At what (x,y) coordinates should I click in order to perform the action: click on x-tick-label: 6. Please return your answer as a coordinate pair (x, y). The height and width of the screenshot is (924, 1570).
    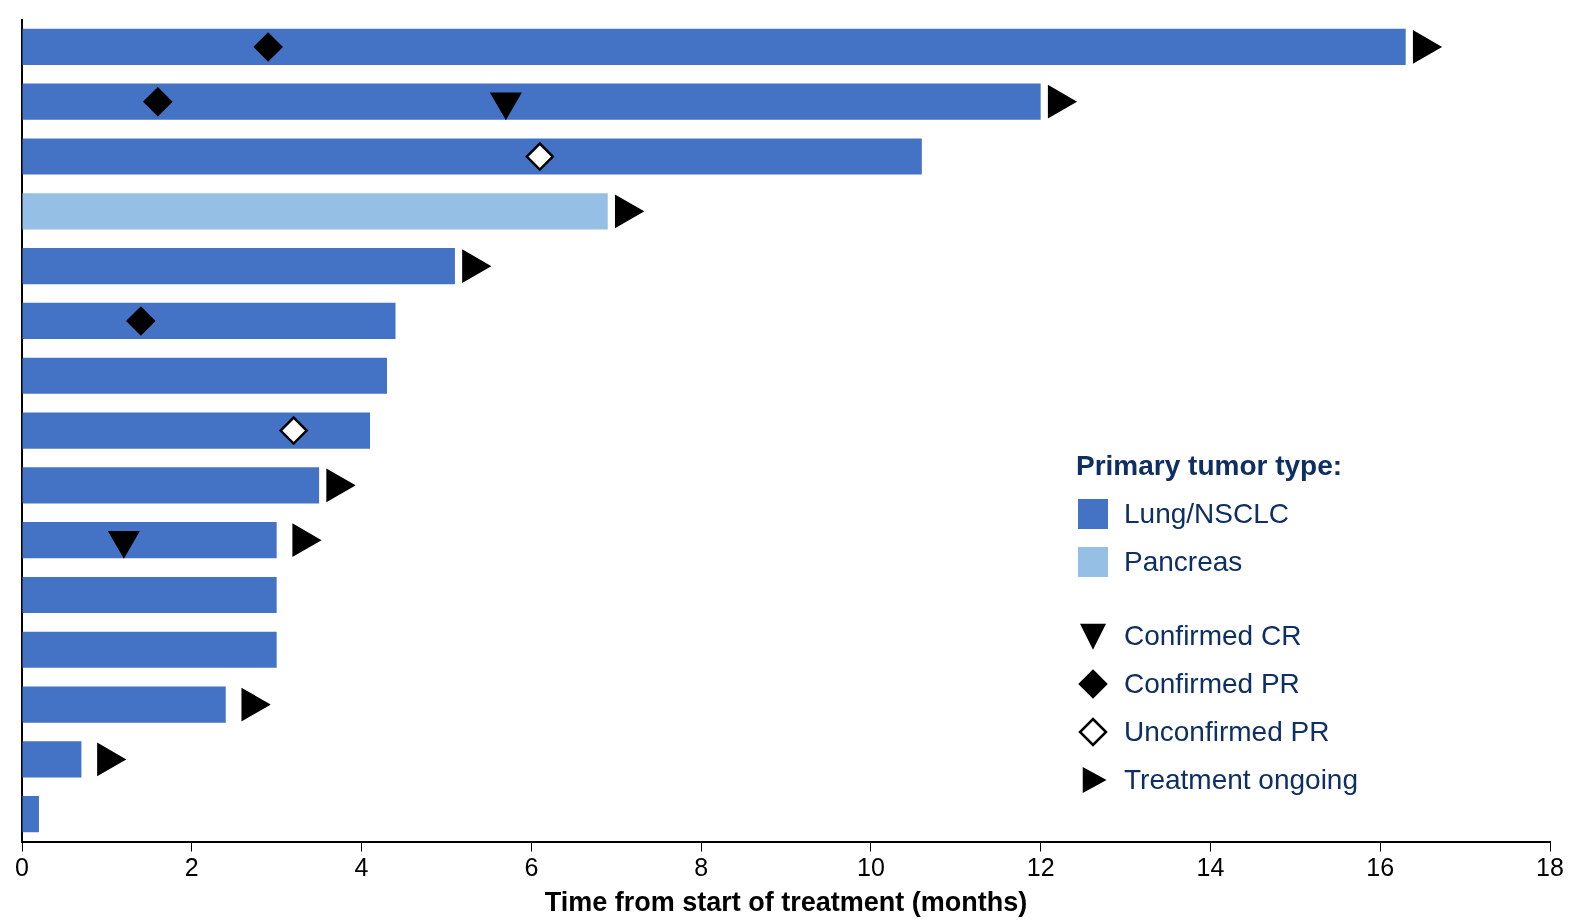
    Looking at the image, I should click on (531, 867).